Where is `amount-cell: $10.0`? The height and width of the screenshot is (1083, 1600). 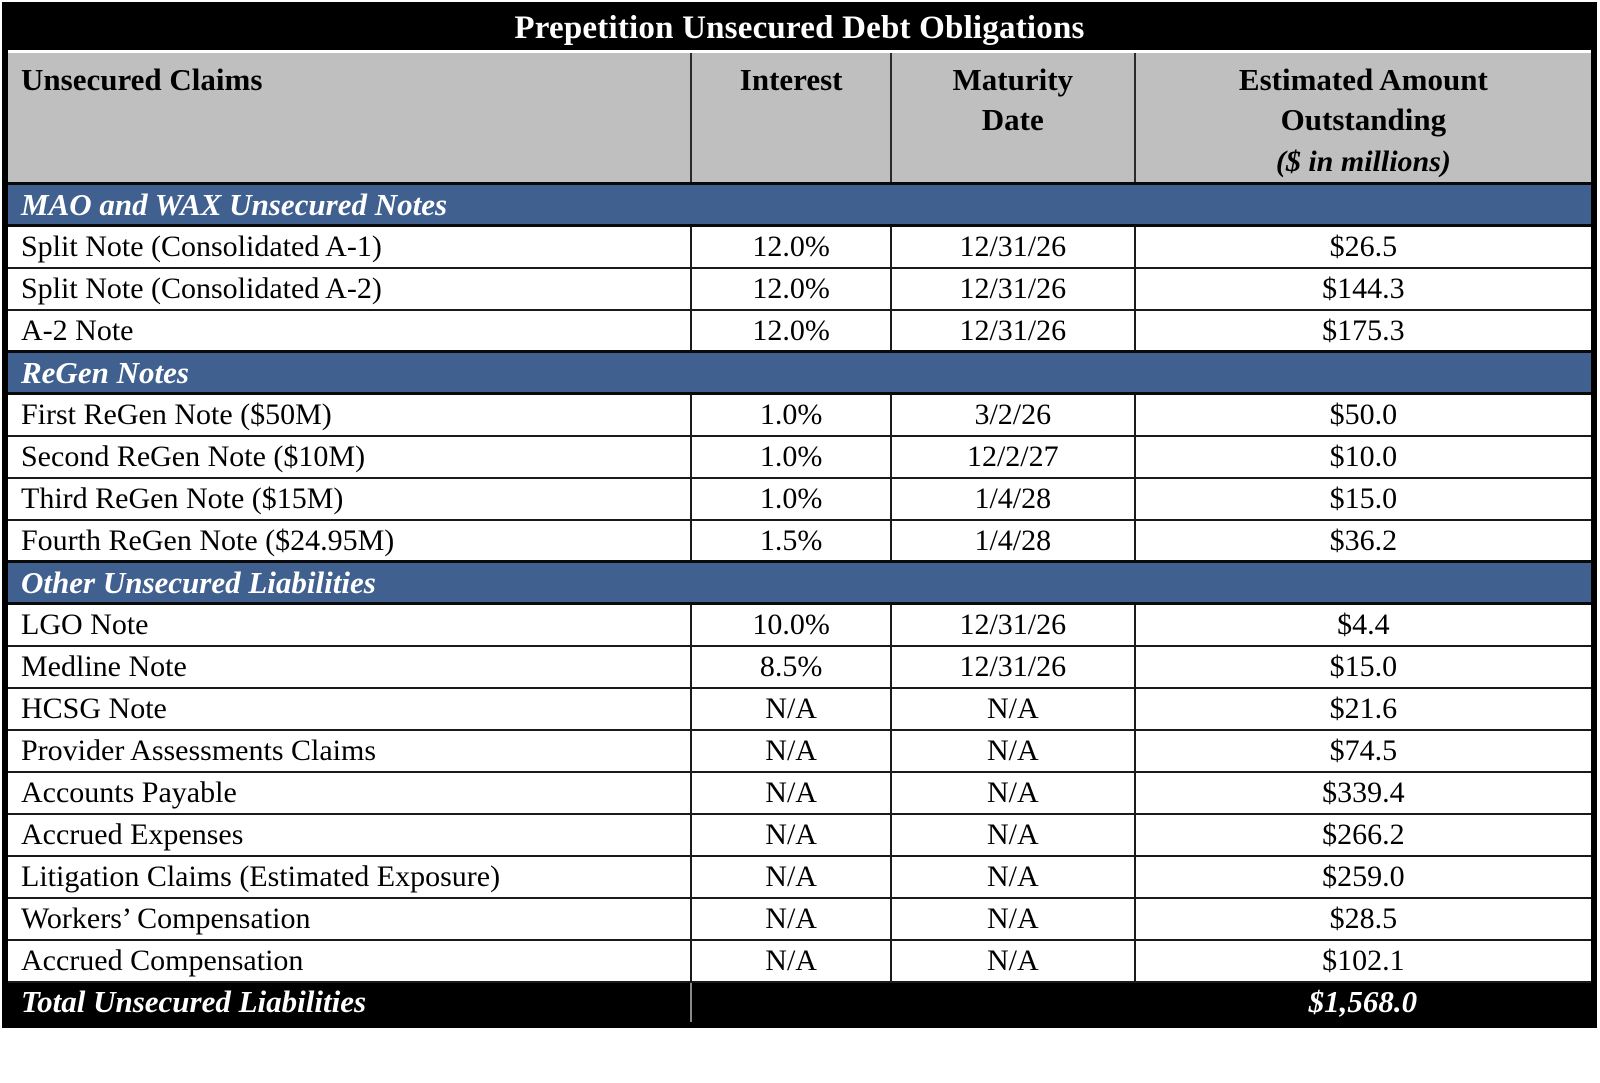
amount-cell: $10.0 is located at coordinates (1364, 456).